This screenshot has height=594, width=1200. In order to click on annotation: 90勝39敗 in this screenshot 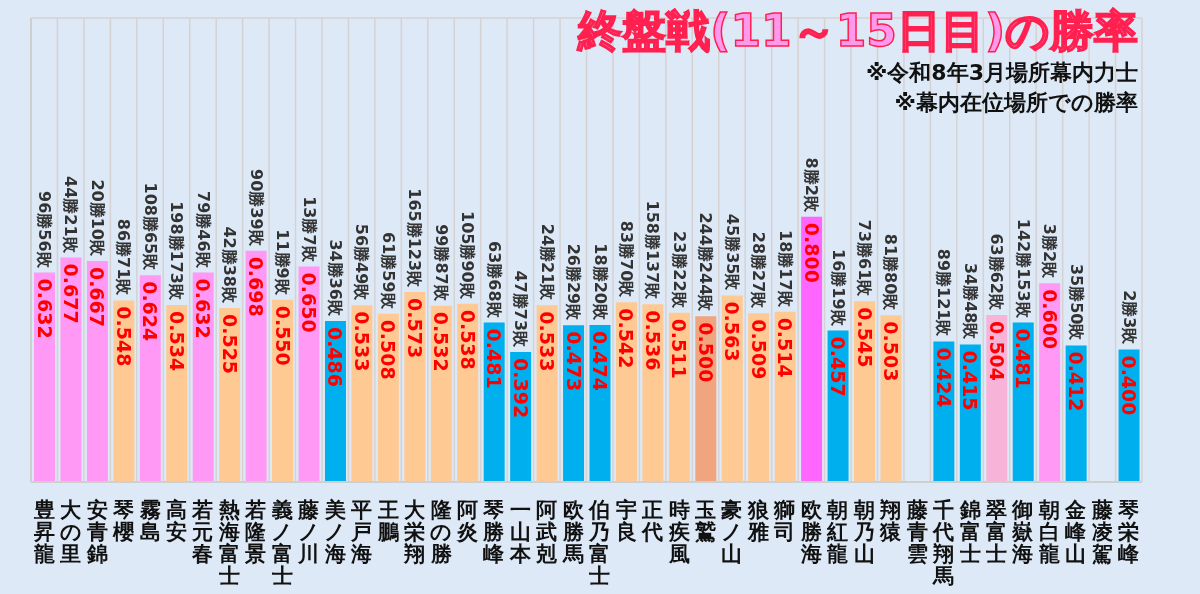, I will do `click(256, 208)`.